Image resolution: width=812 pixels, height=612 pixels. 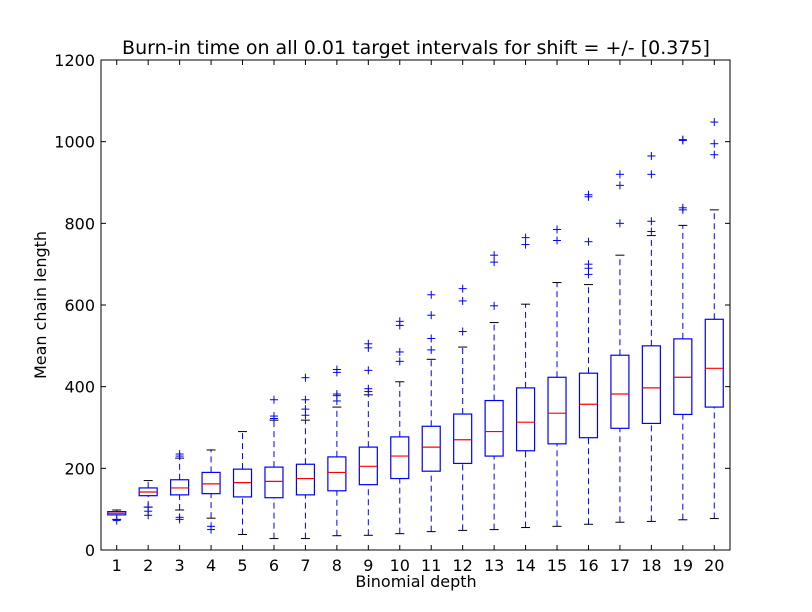 What do you see at coordinates (148, 565) in the screenshot?
I see `x-tick-label: 2` at bounding box center [148, 565].